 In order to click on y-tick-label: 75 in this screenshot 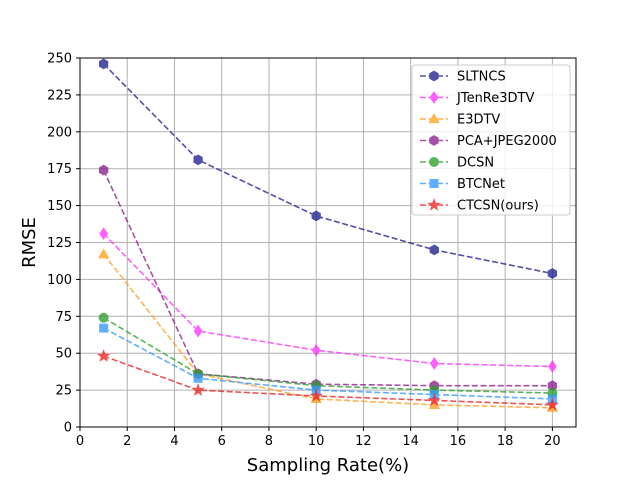, I will do `click(63, 317)`.